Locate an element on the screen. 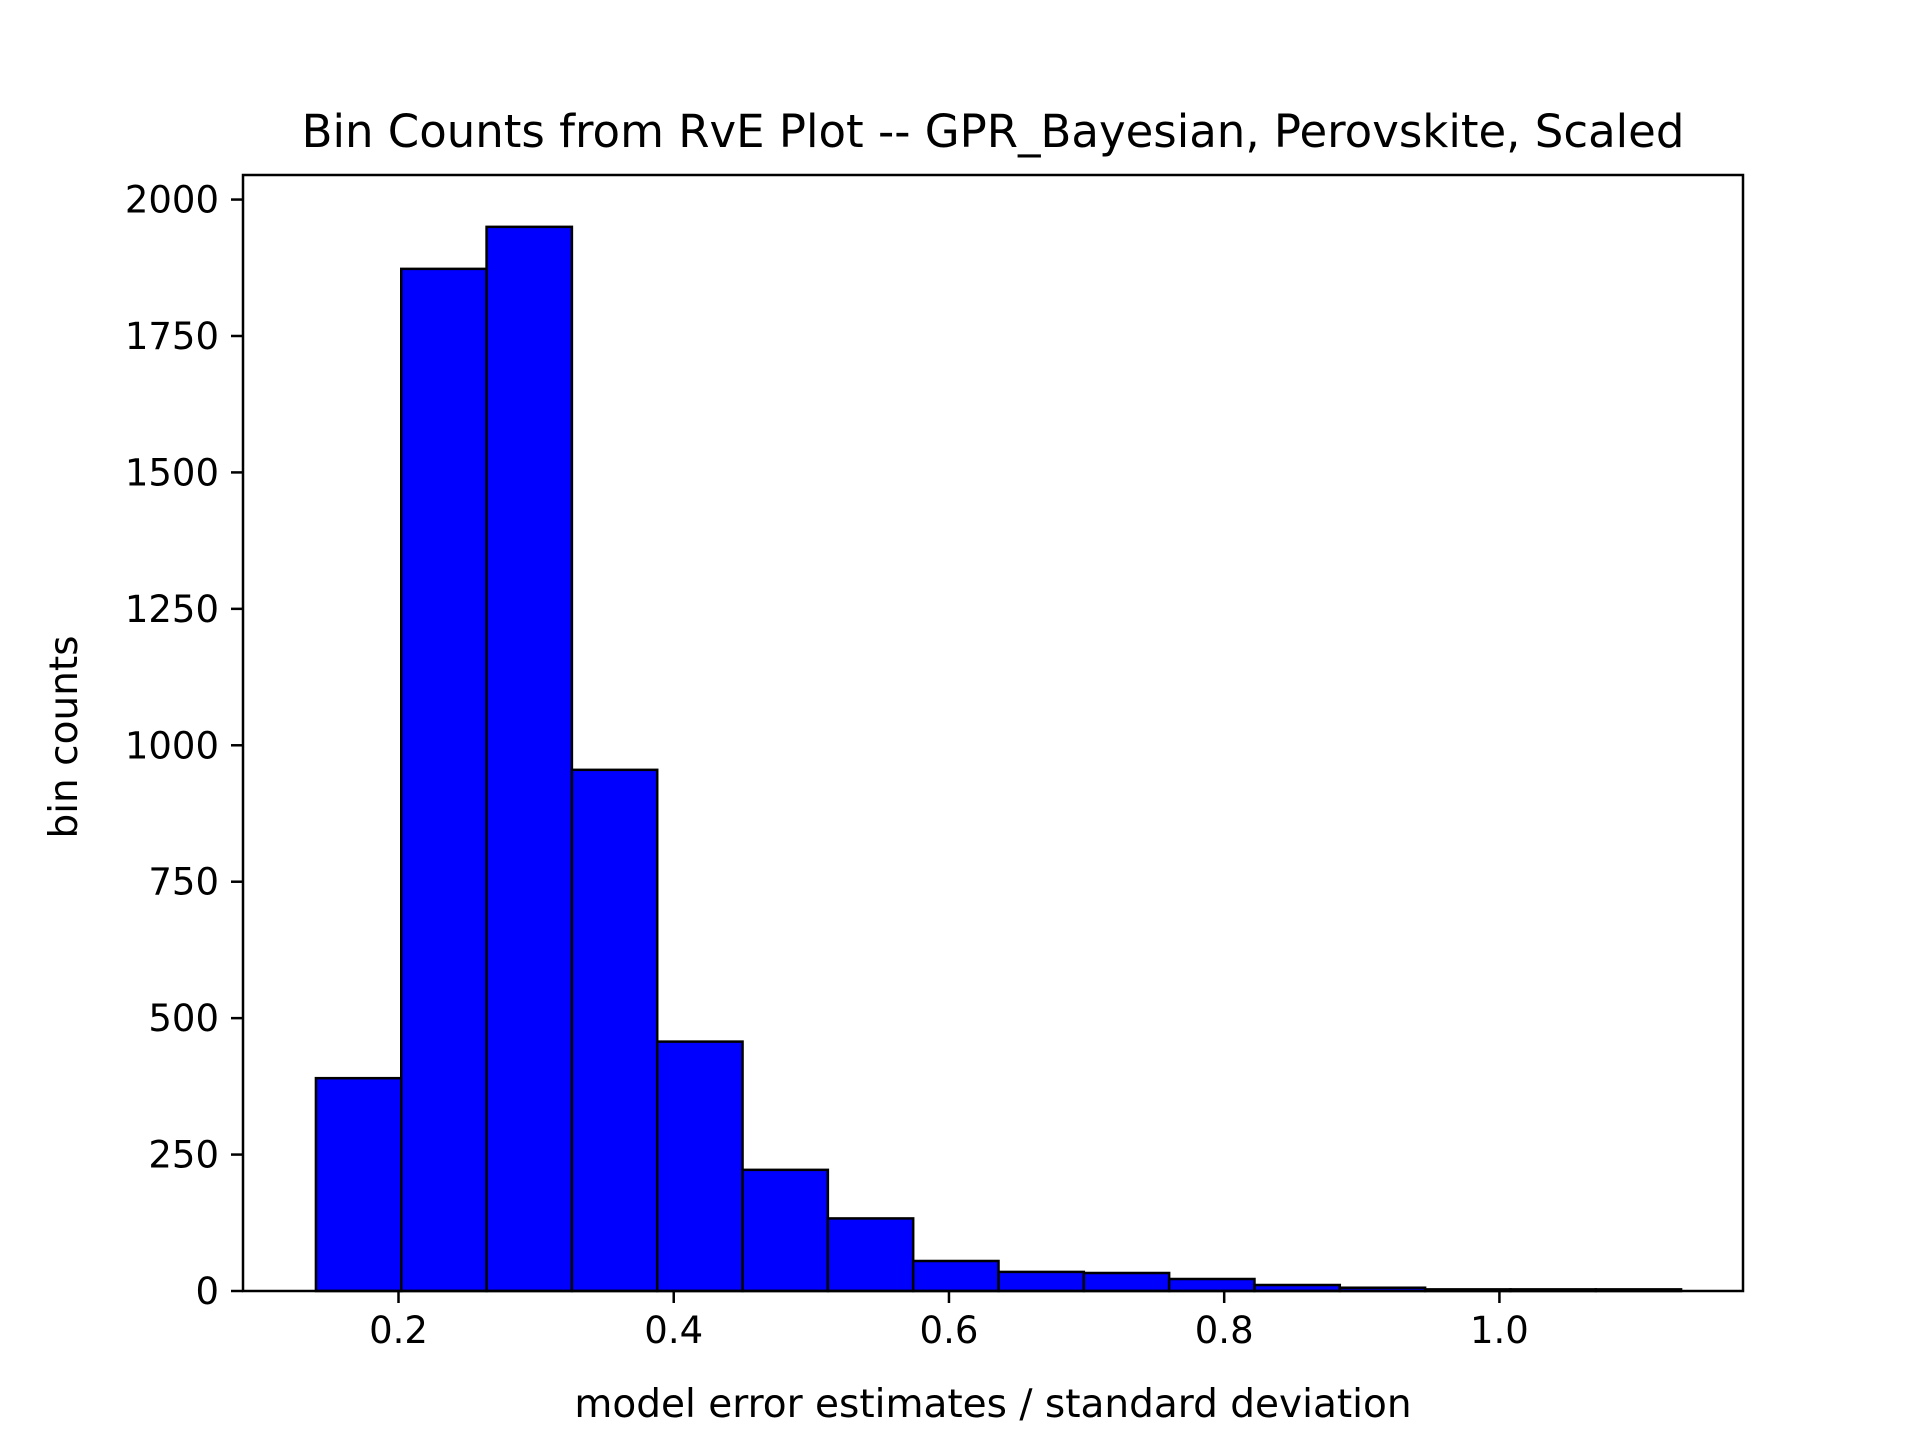 This screenshot has width=1920, height=1440. y-tick-label: 1750 is located at coordinates (172, 336).